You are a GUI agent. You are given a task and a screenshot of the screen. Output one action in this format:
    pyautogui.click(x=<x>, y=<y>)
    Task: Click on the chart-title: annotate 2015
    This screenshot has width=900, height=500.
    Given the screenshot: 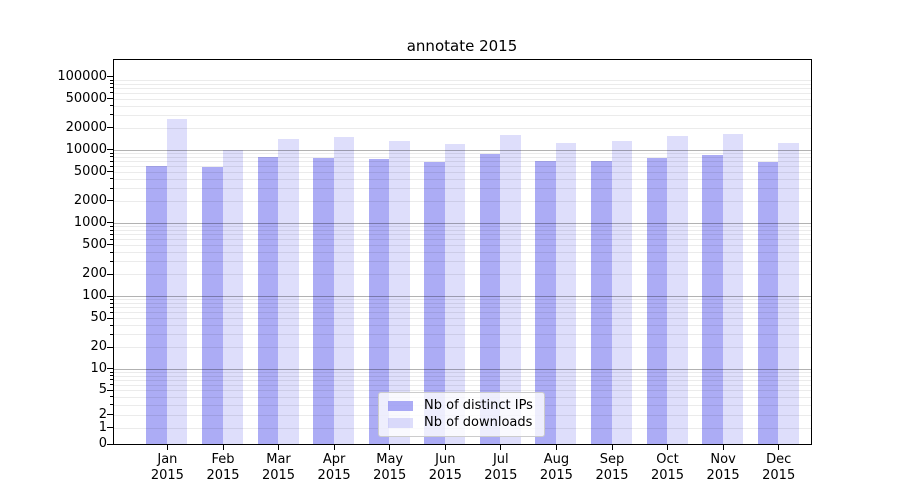 What is the action you would take?
    pyautogui.click(x=462, y=46)
    